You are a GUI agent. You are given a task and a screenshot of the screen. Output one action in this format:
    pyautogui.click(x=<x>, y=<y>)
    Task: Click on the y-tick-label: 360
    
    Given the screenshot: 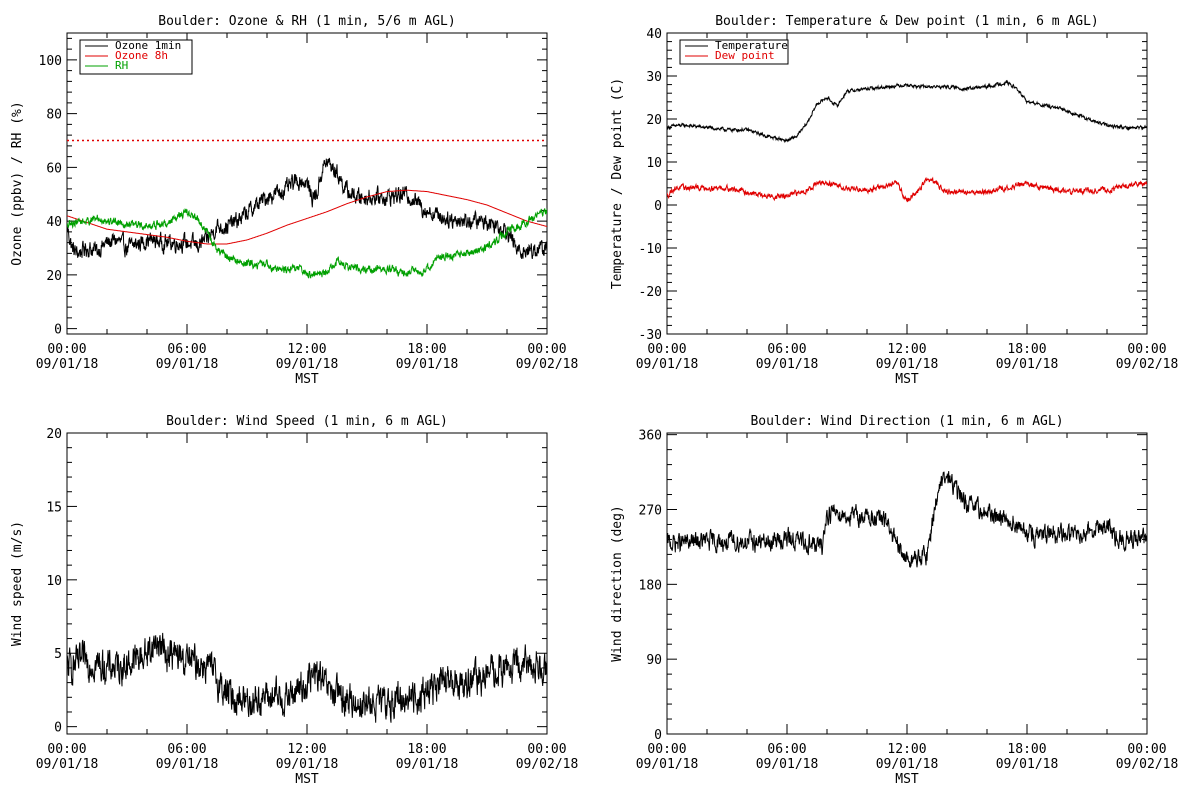 What is the action you would take?
    pyautogui.click(x=650, y=436)
    